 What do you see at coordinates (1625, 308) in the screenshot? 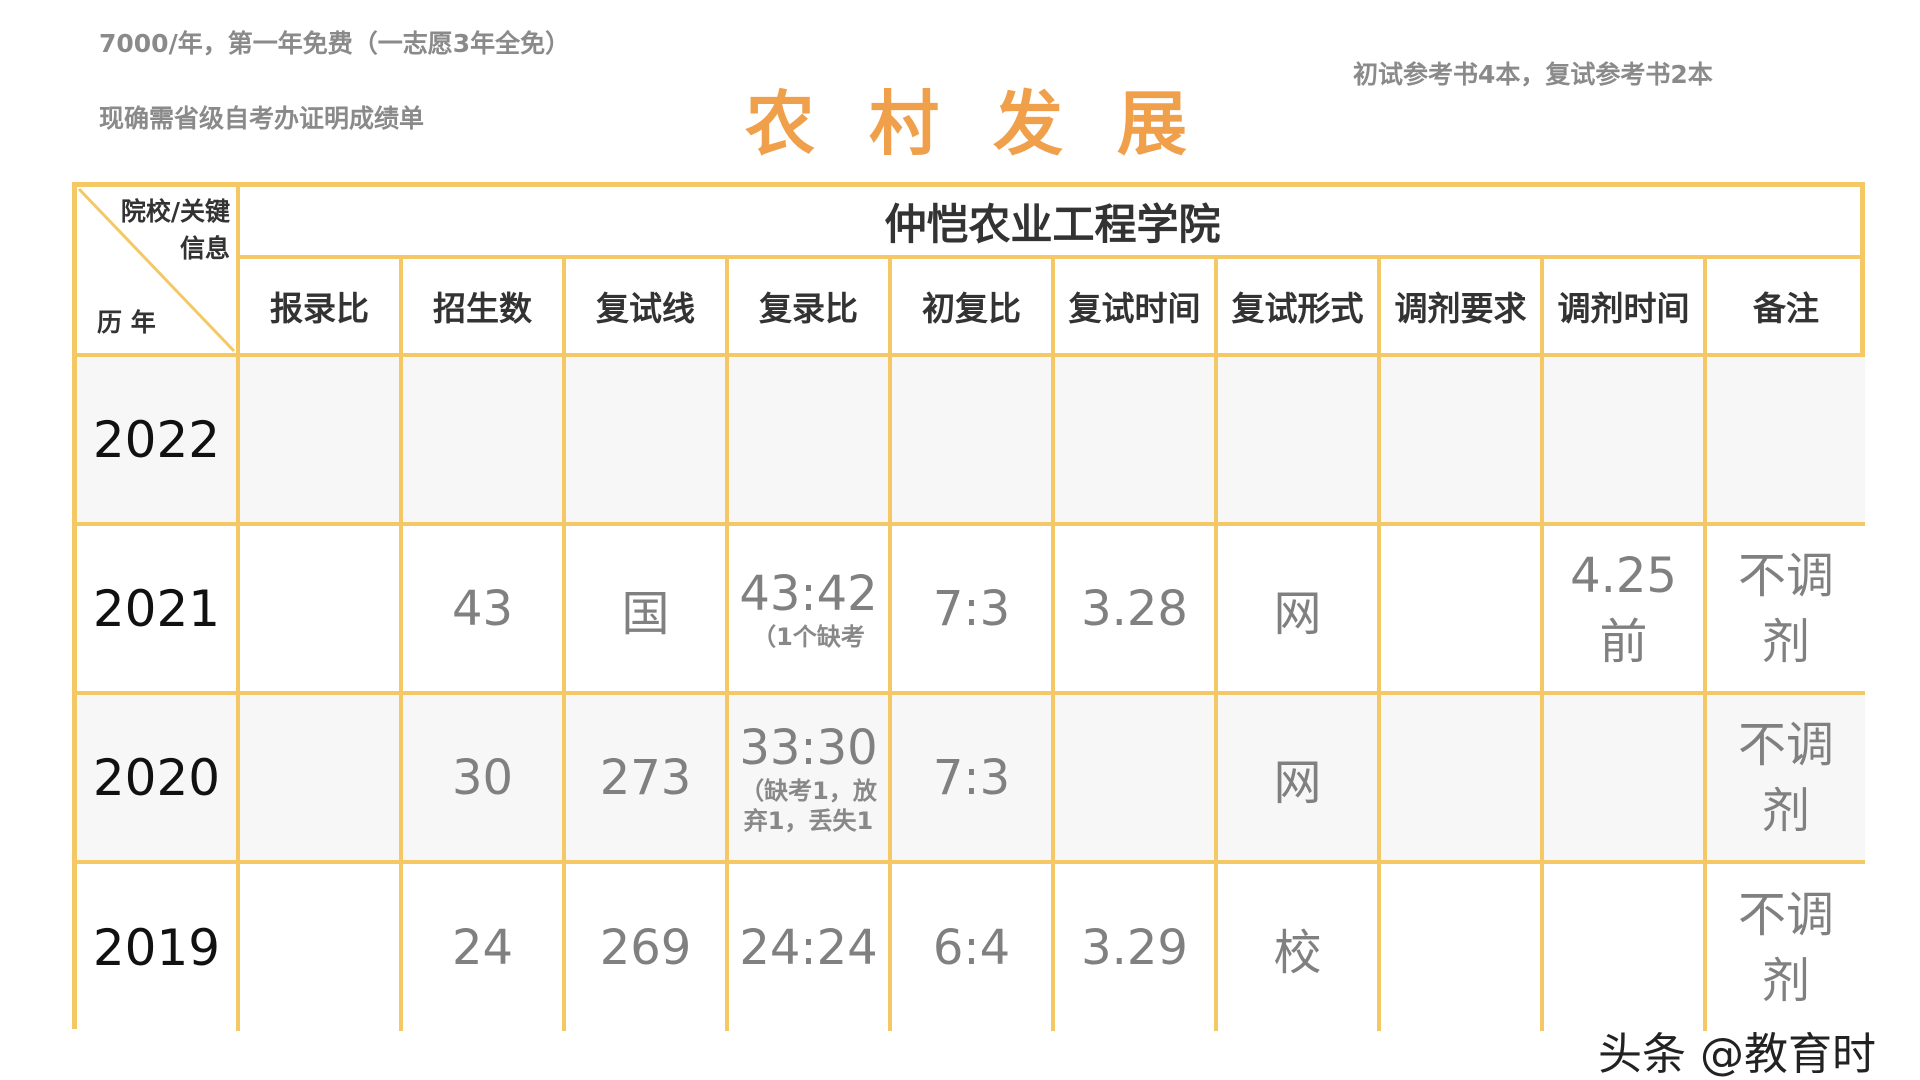
I see `column-header: 调剂时间` at bounding box center [1625, 308].